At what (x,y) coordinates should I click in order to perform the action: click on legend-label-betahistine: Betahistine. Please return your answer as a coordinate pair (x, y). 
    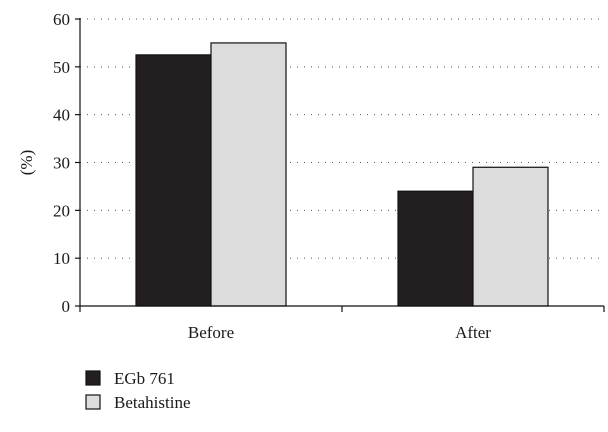
    Looking at the image, I should click on (152, 402).